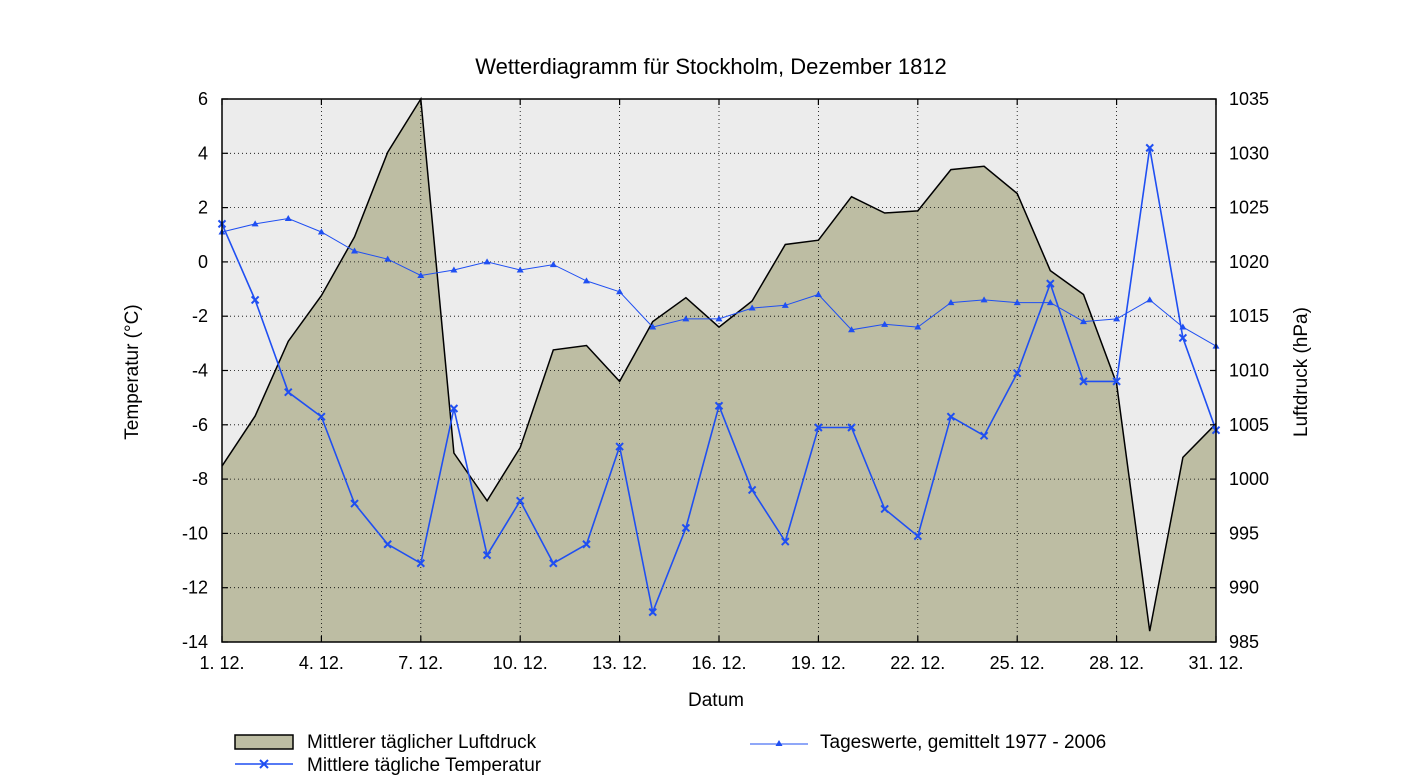 The height and width of the screenshot is (780, 1425). Describe the element at coordinates (963, 742) in the screenshot. I see `legend-label-average: Tageswerte, gemittelt 1977 - 2006` at that location.